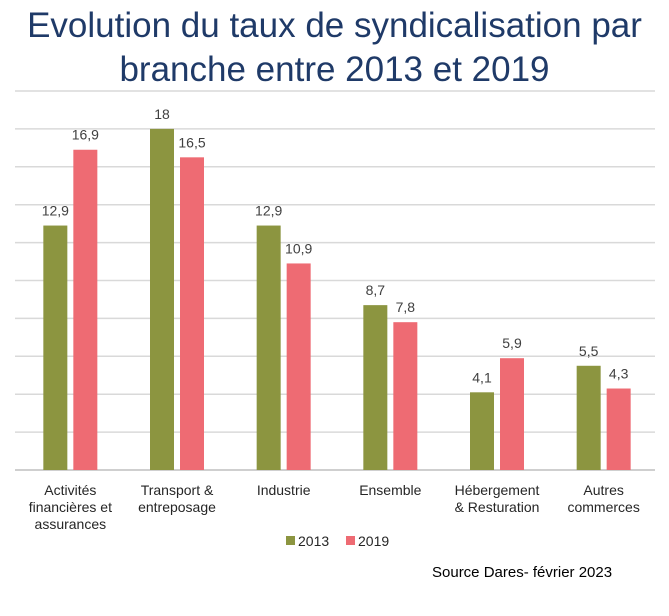 This screenshot has height=616, width=669. Describe the element at coordinates (284, 490) in the screenshot. I see `category-label: Industrie` at that location.